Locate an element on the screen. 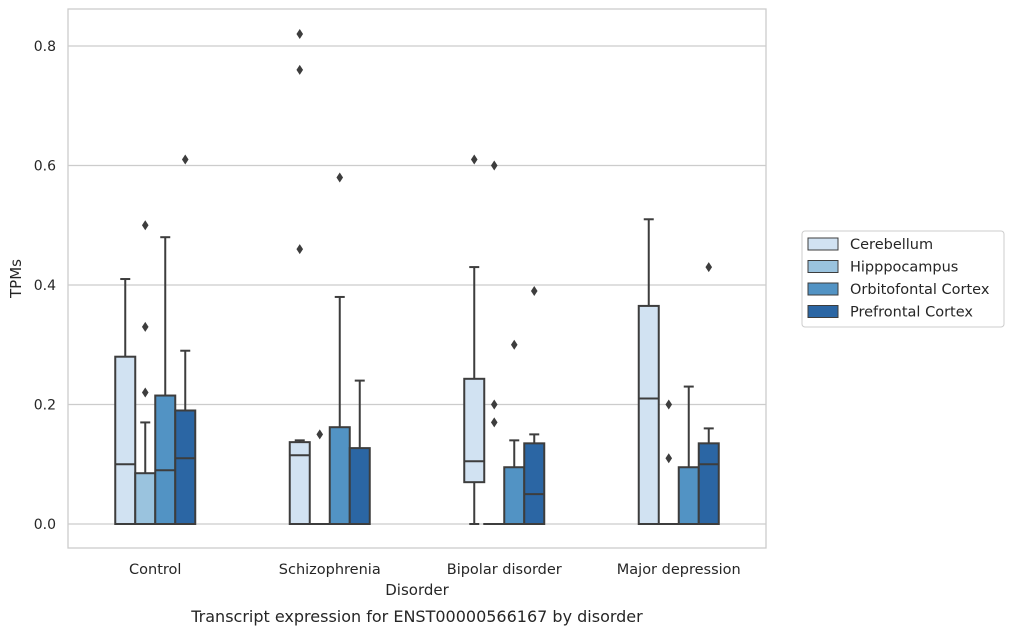  x-tick-label: Bipolar disorder is located at coordinates (504, 570).